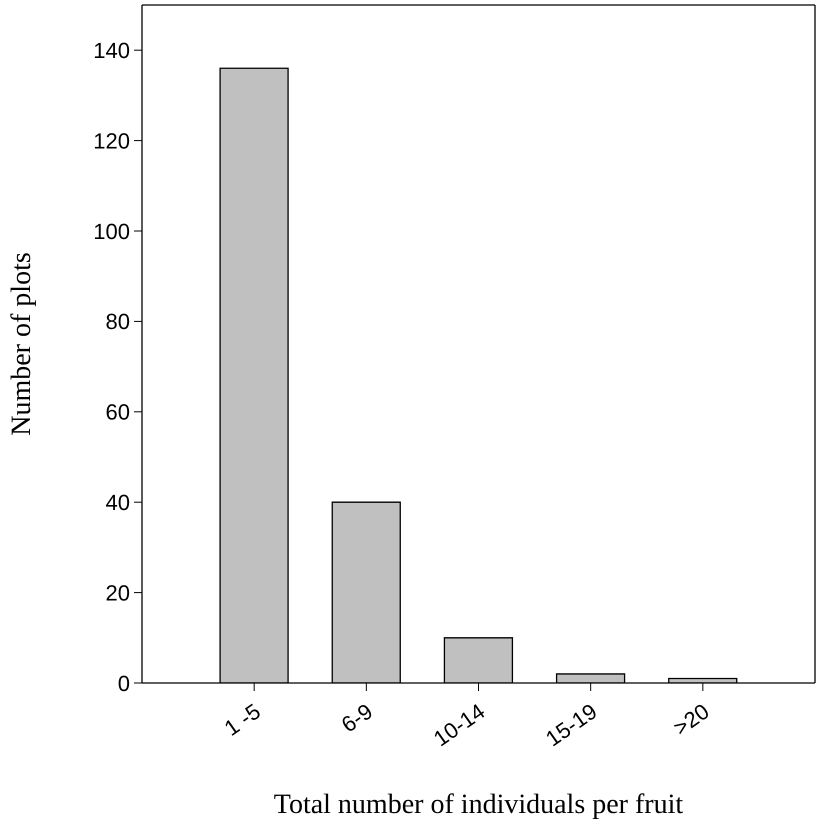  What do you see at coordinates (479, 804) in the screenshot?
I see `x-axis-title: Total number of individuals per fruit` at bounding box center [479, 804].